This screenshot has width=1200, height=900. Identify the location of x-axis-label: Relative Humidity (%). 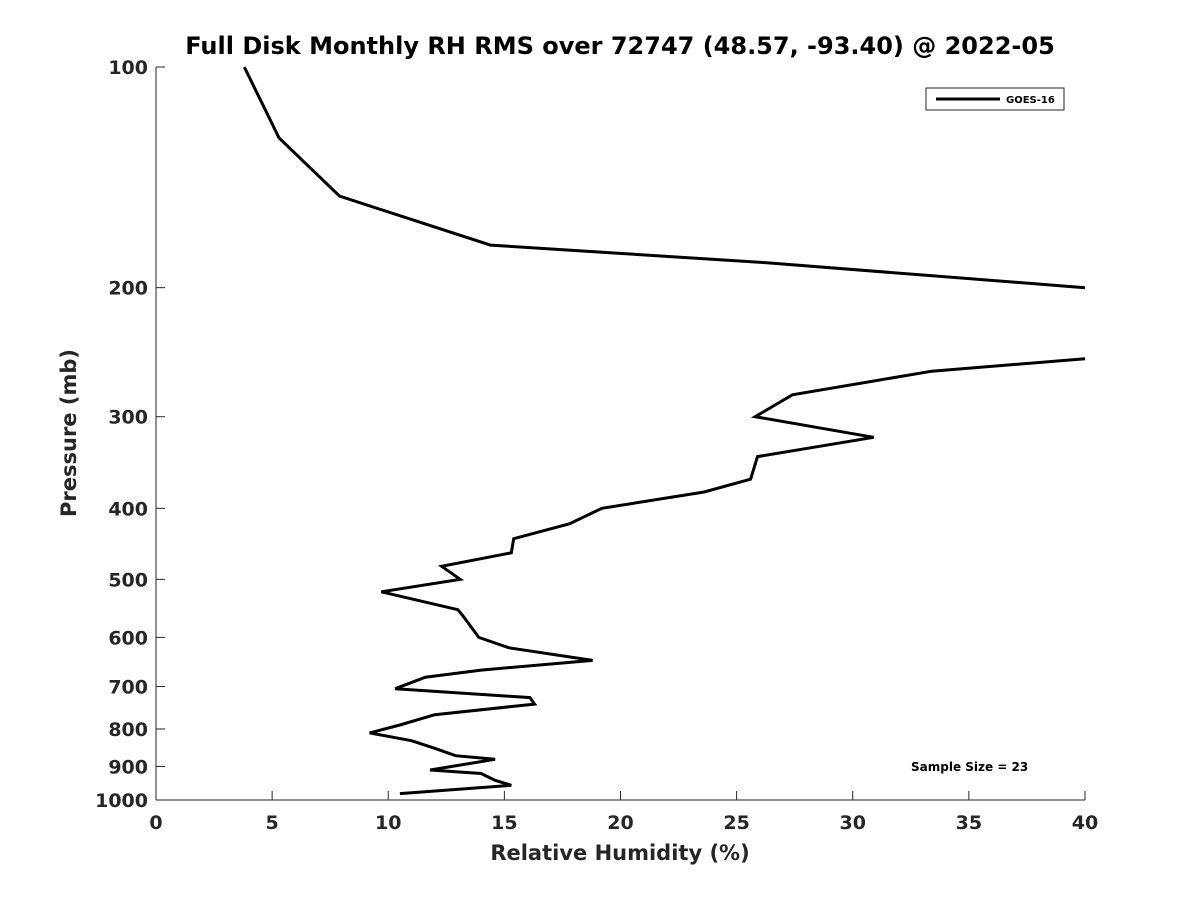
(619, 853).